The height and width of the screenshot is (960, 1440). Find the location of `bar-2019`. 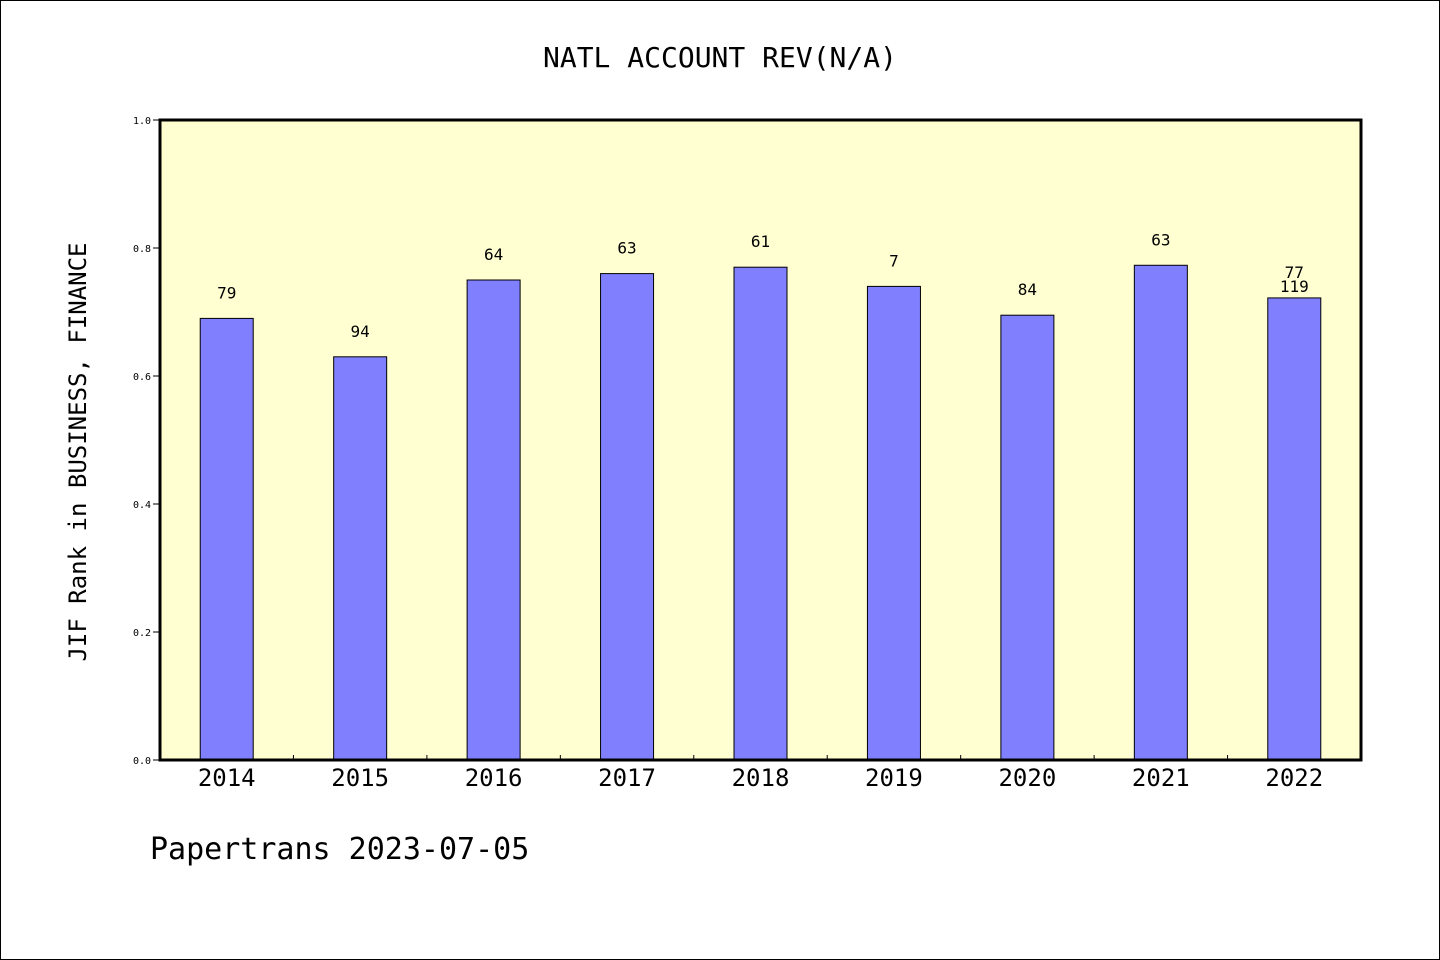

bar-2019 is located at coordinates (893, 523).